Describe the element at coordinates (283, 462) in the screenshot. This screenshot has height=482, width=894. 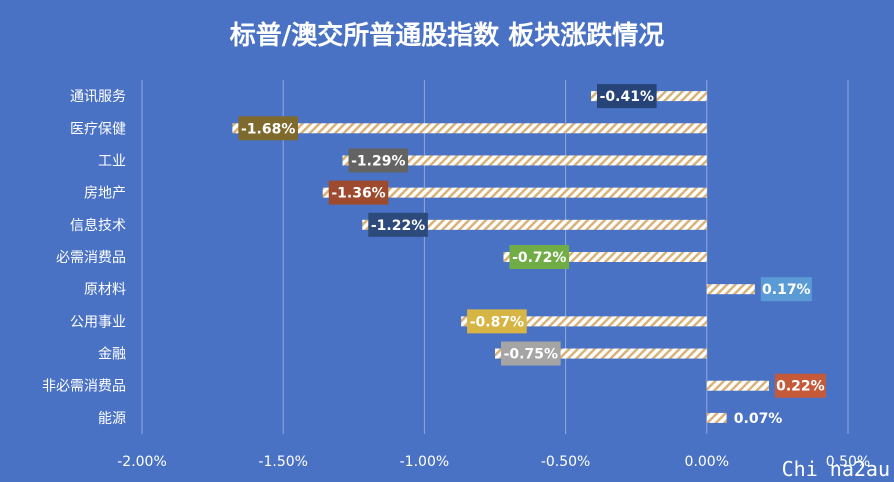
I see `x-tick-label: -1.50%` at that location.